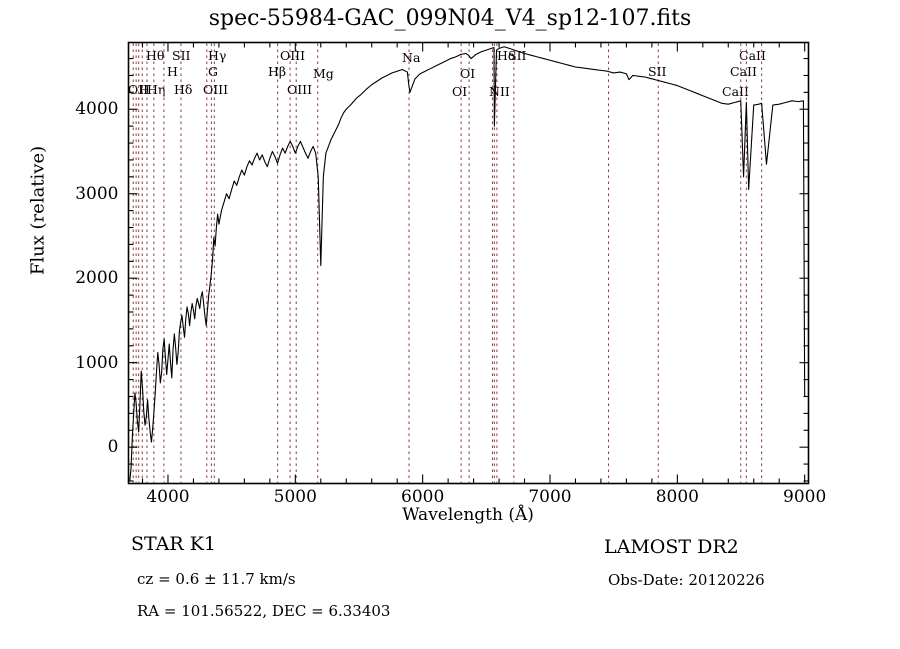 The width and height of the screenshot is (900, 649). I want to click on line-label-CaII-row3: CaII, so click(735, 91).